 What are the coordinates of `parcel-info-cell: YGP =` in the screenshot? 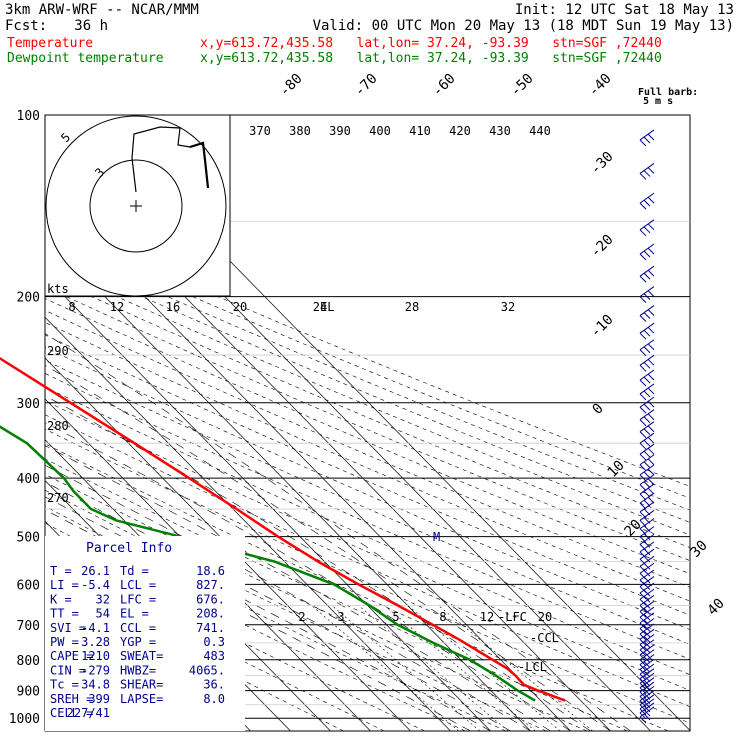 It's located at (138, 642).